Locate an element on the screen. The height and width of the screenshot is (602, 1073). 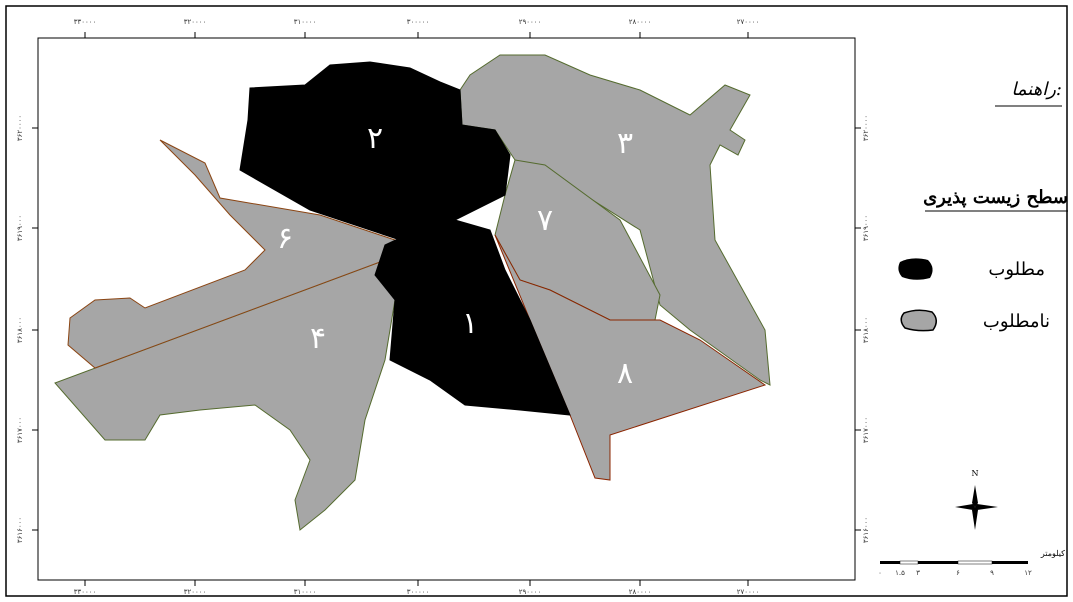
scale-label: ۱.۵ is located at coordinates (900, 573).